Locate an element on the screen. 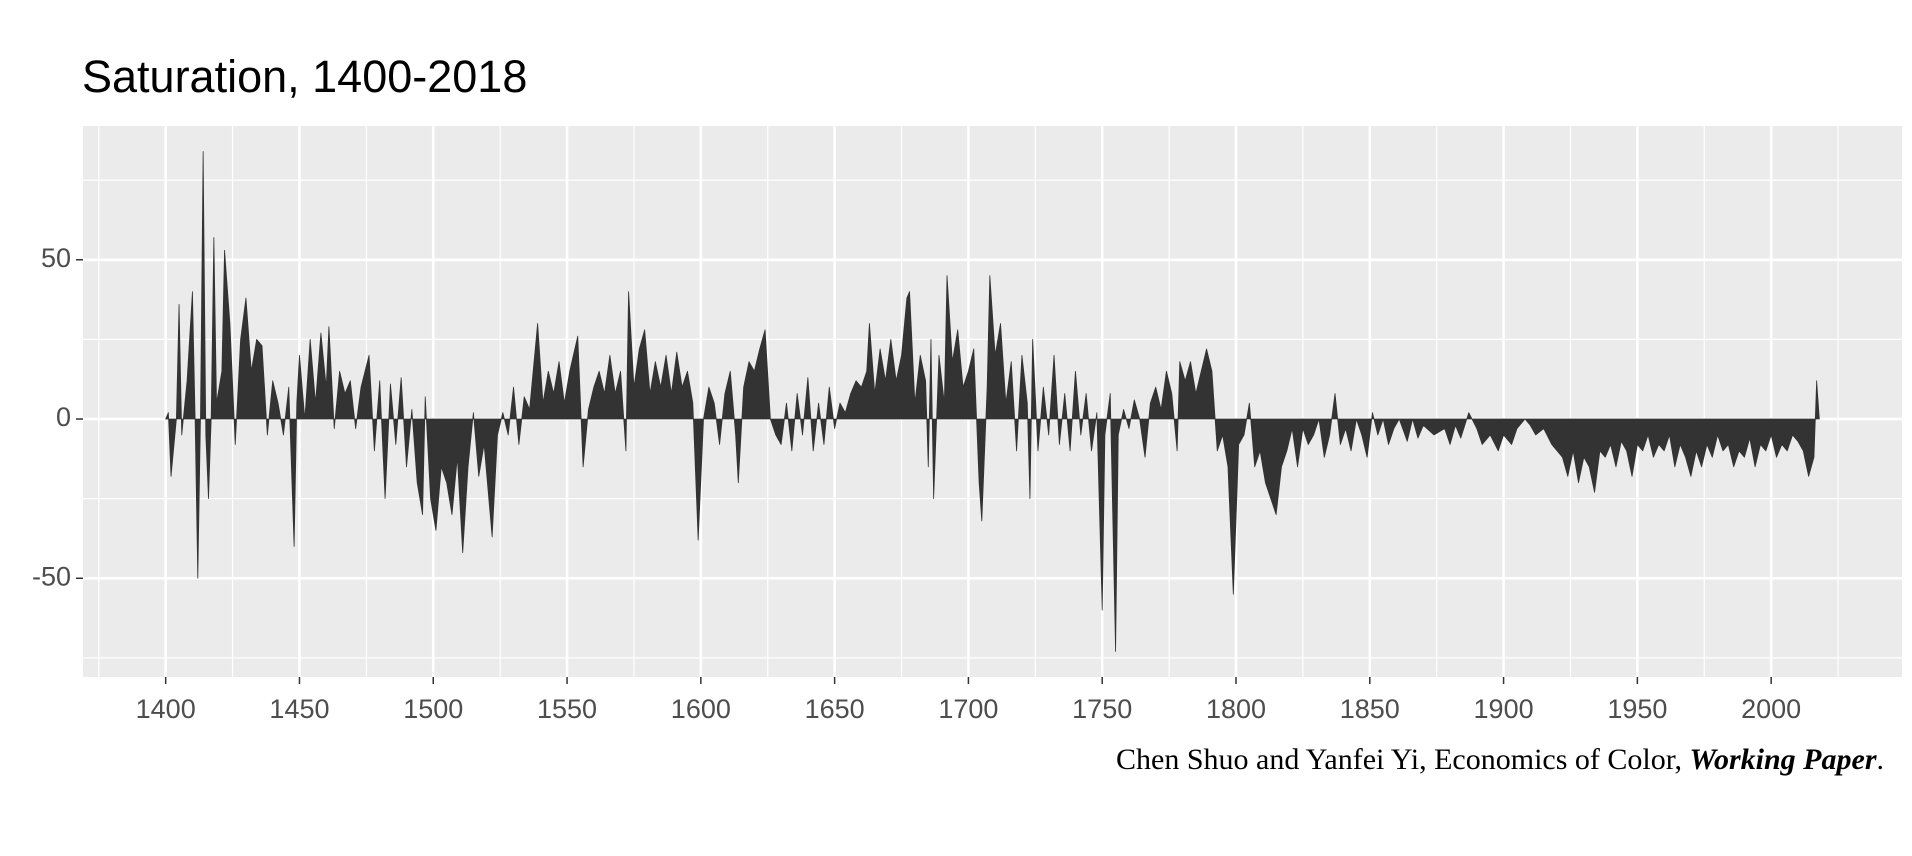 The width and height of the screenshot is (1912, 856). x-tick-label: 2000 is located at coordinates (1771, 709).